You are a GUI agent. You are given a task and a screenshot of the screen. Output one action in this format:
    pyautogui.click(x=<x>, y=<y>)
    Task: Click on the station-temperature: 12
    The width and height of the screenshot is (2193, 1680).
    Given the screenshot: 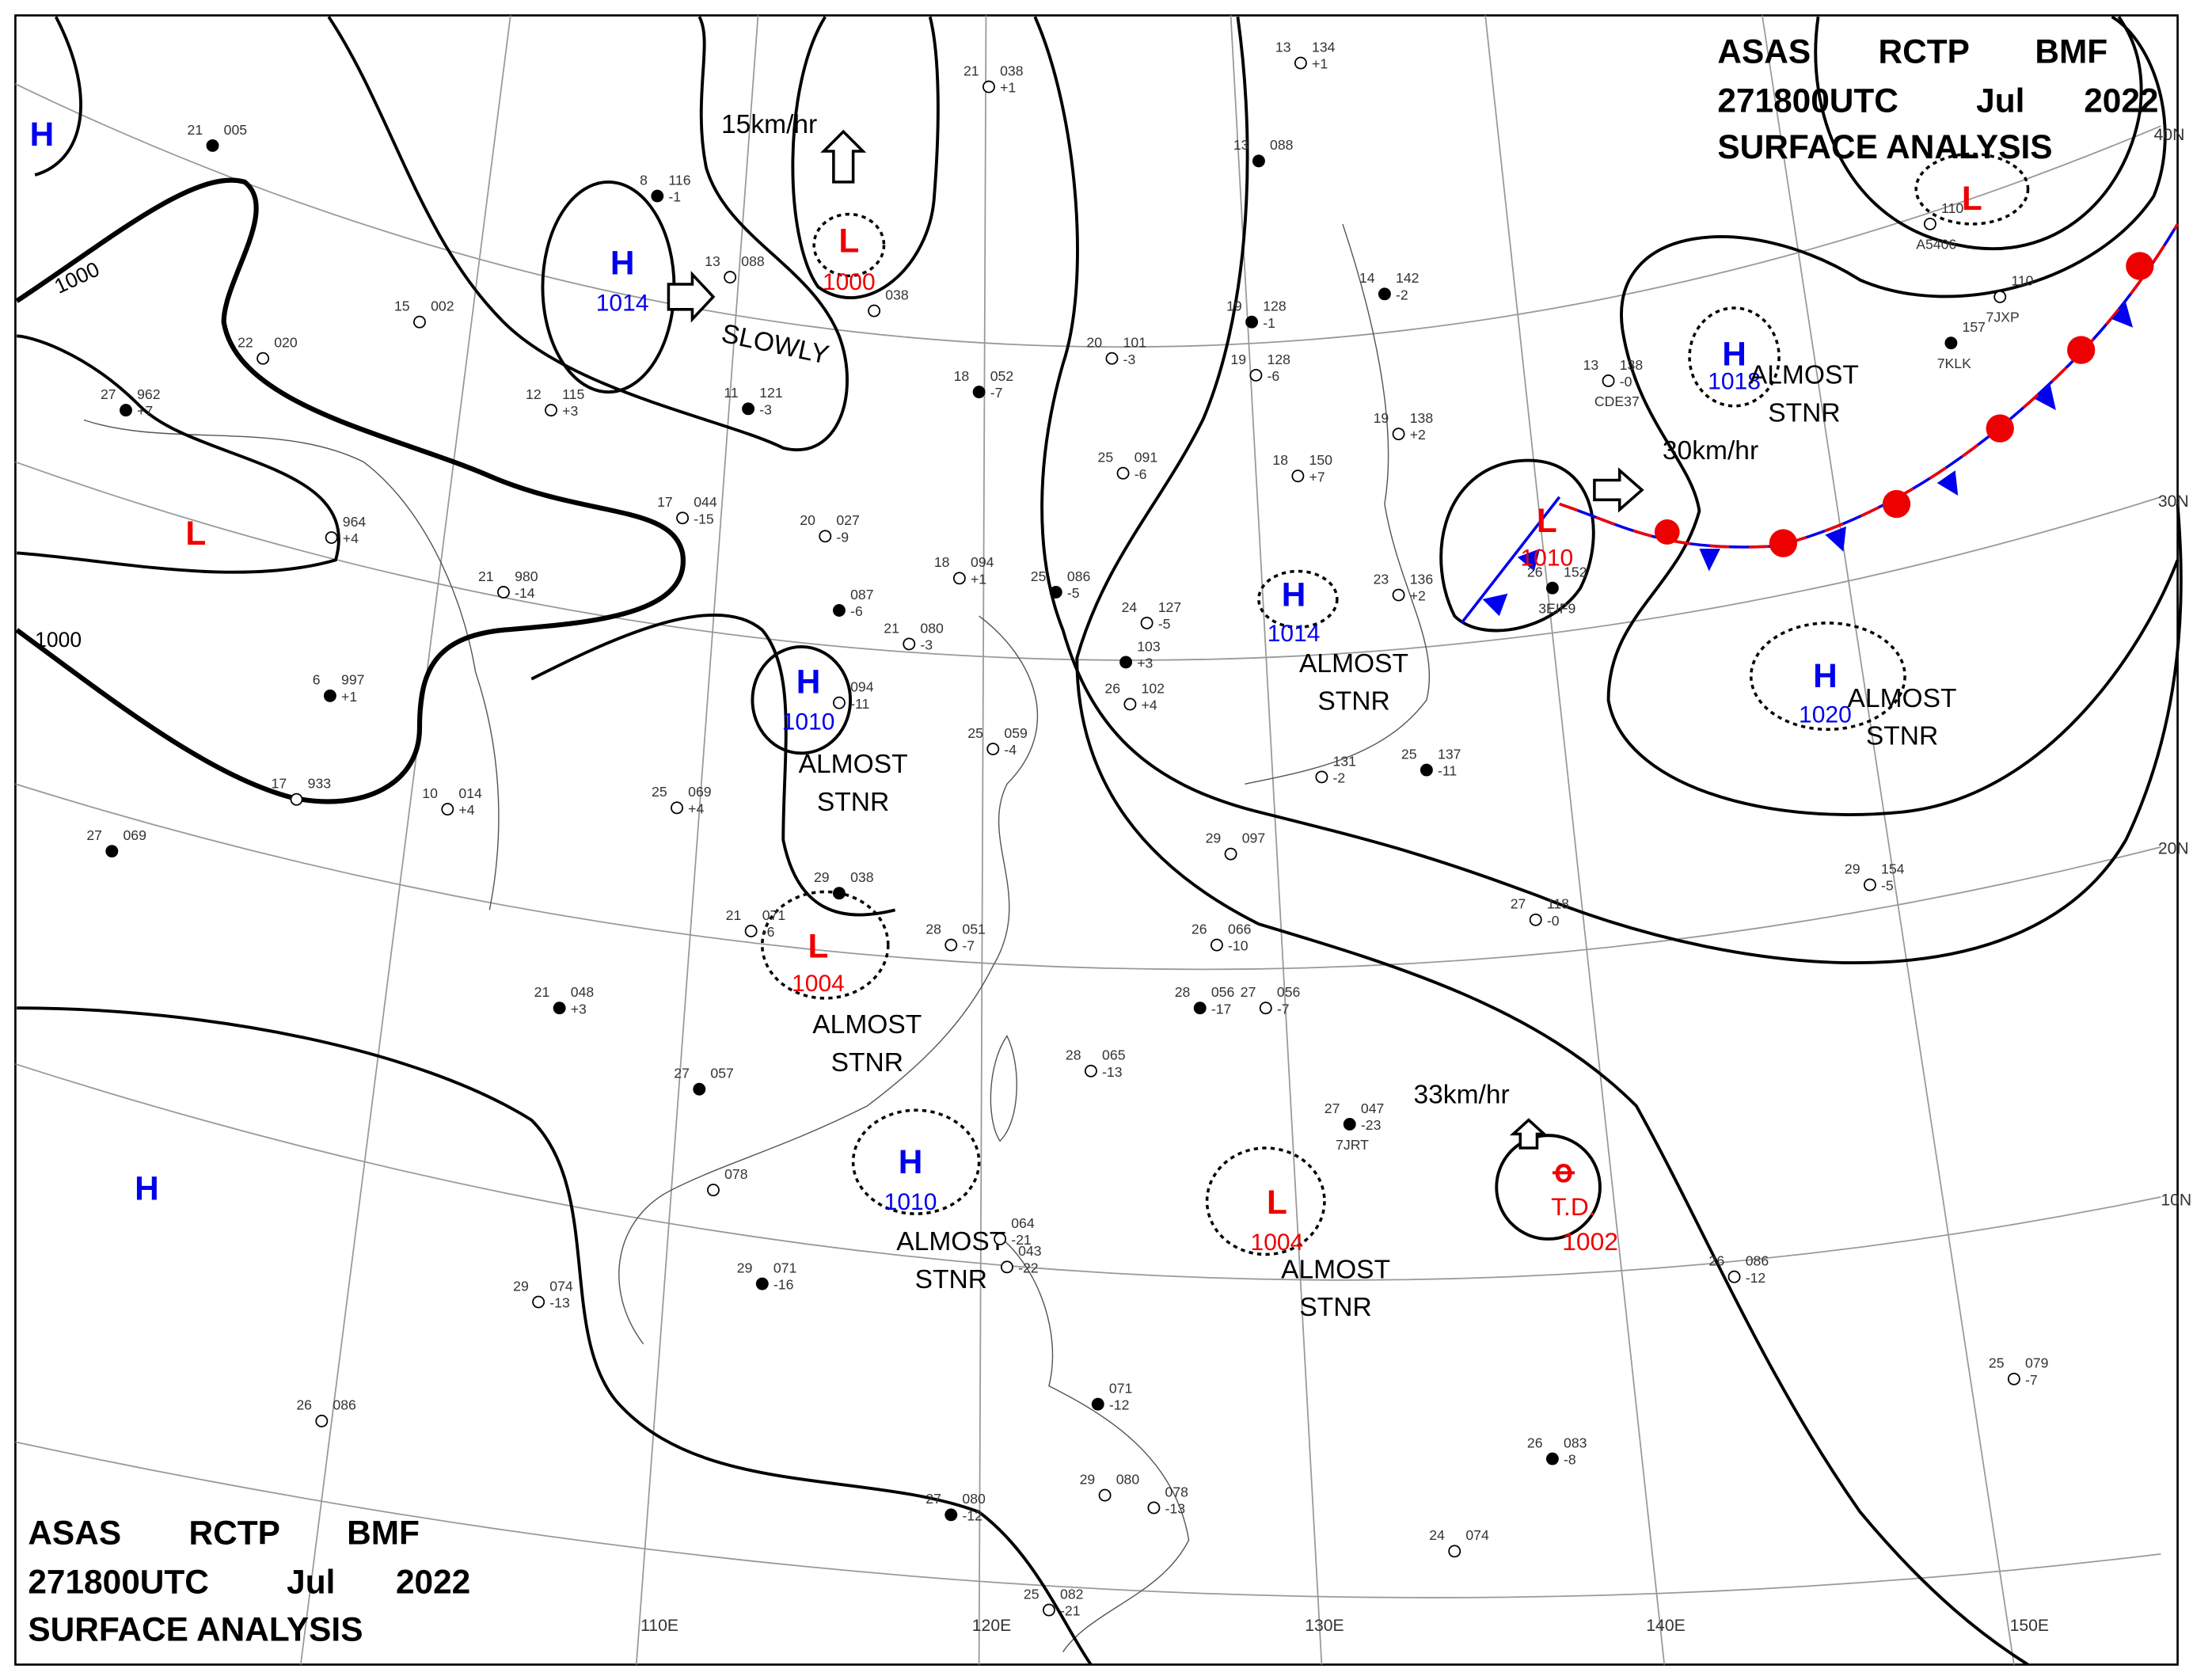 What is the action you would take?
    pyautogui.click(x=534, y=394)
    